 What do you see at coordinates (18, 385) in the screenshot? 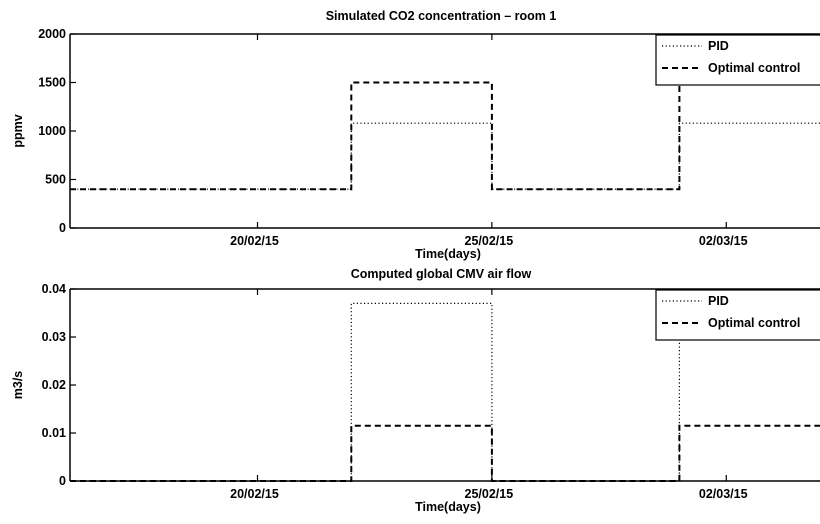
I see `y-axis-label: m3/s` at bounding box center [18, 385].